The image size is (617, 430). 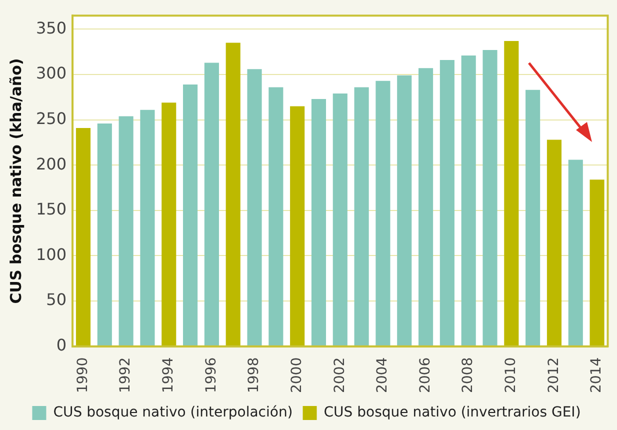 What do you see at coordinates (51, 28) in the screenshot?
I see `y-tick-label: 350` at bounding box center [51, 28].